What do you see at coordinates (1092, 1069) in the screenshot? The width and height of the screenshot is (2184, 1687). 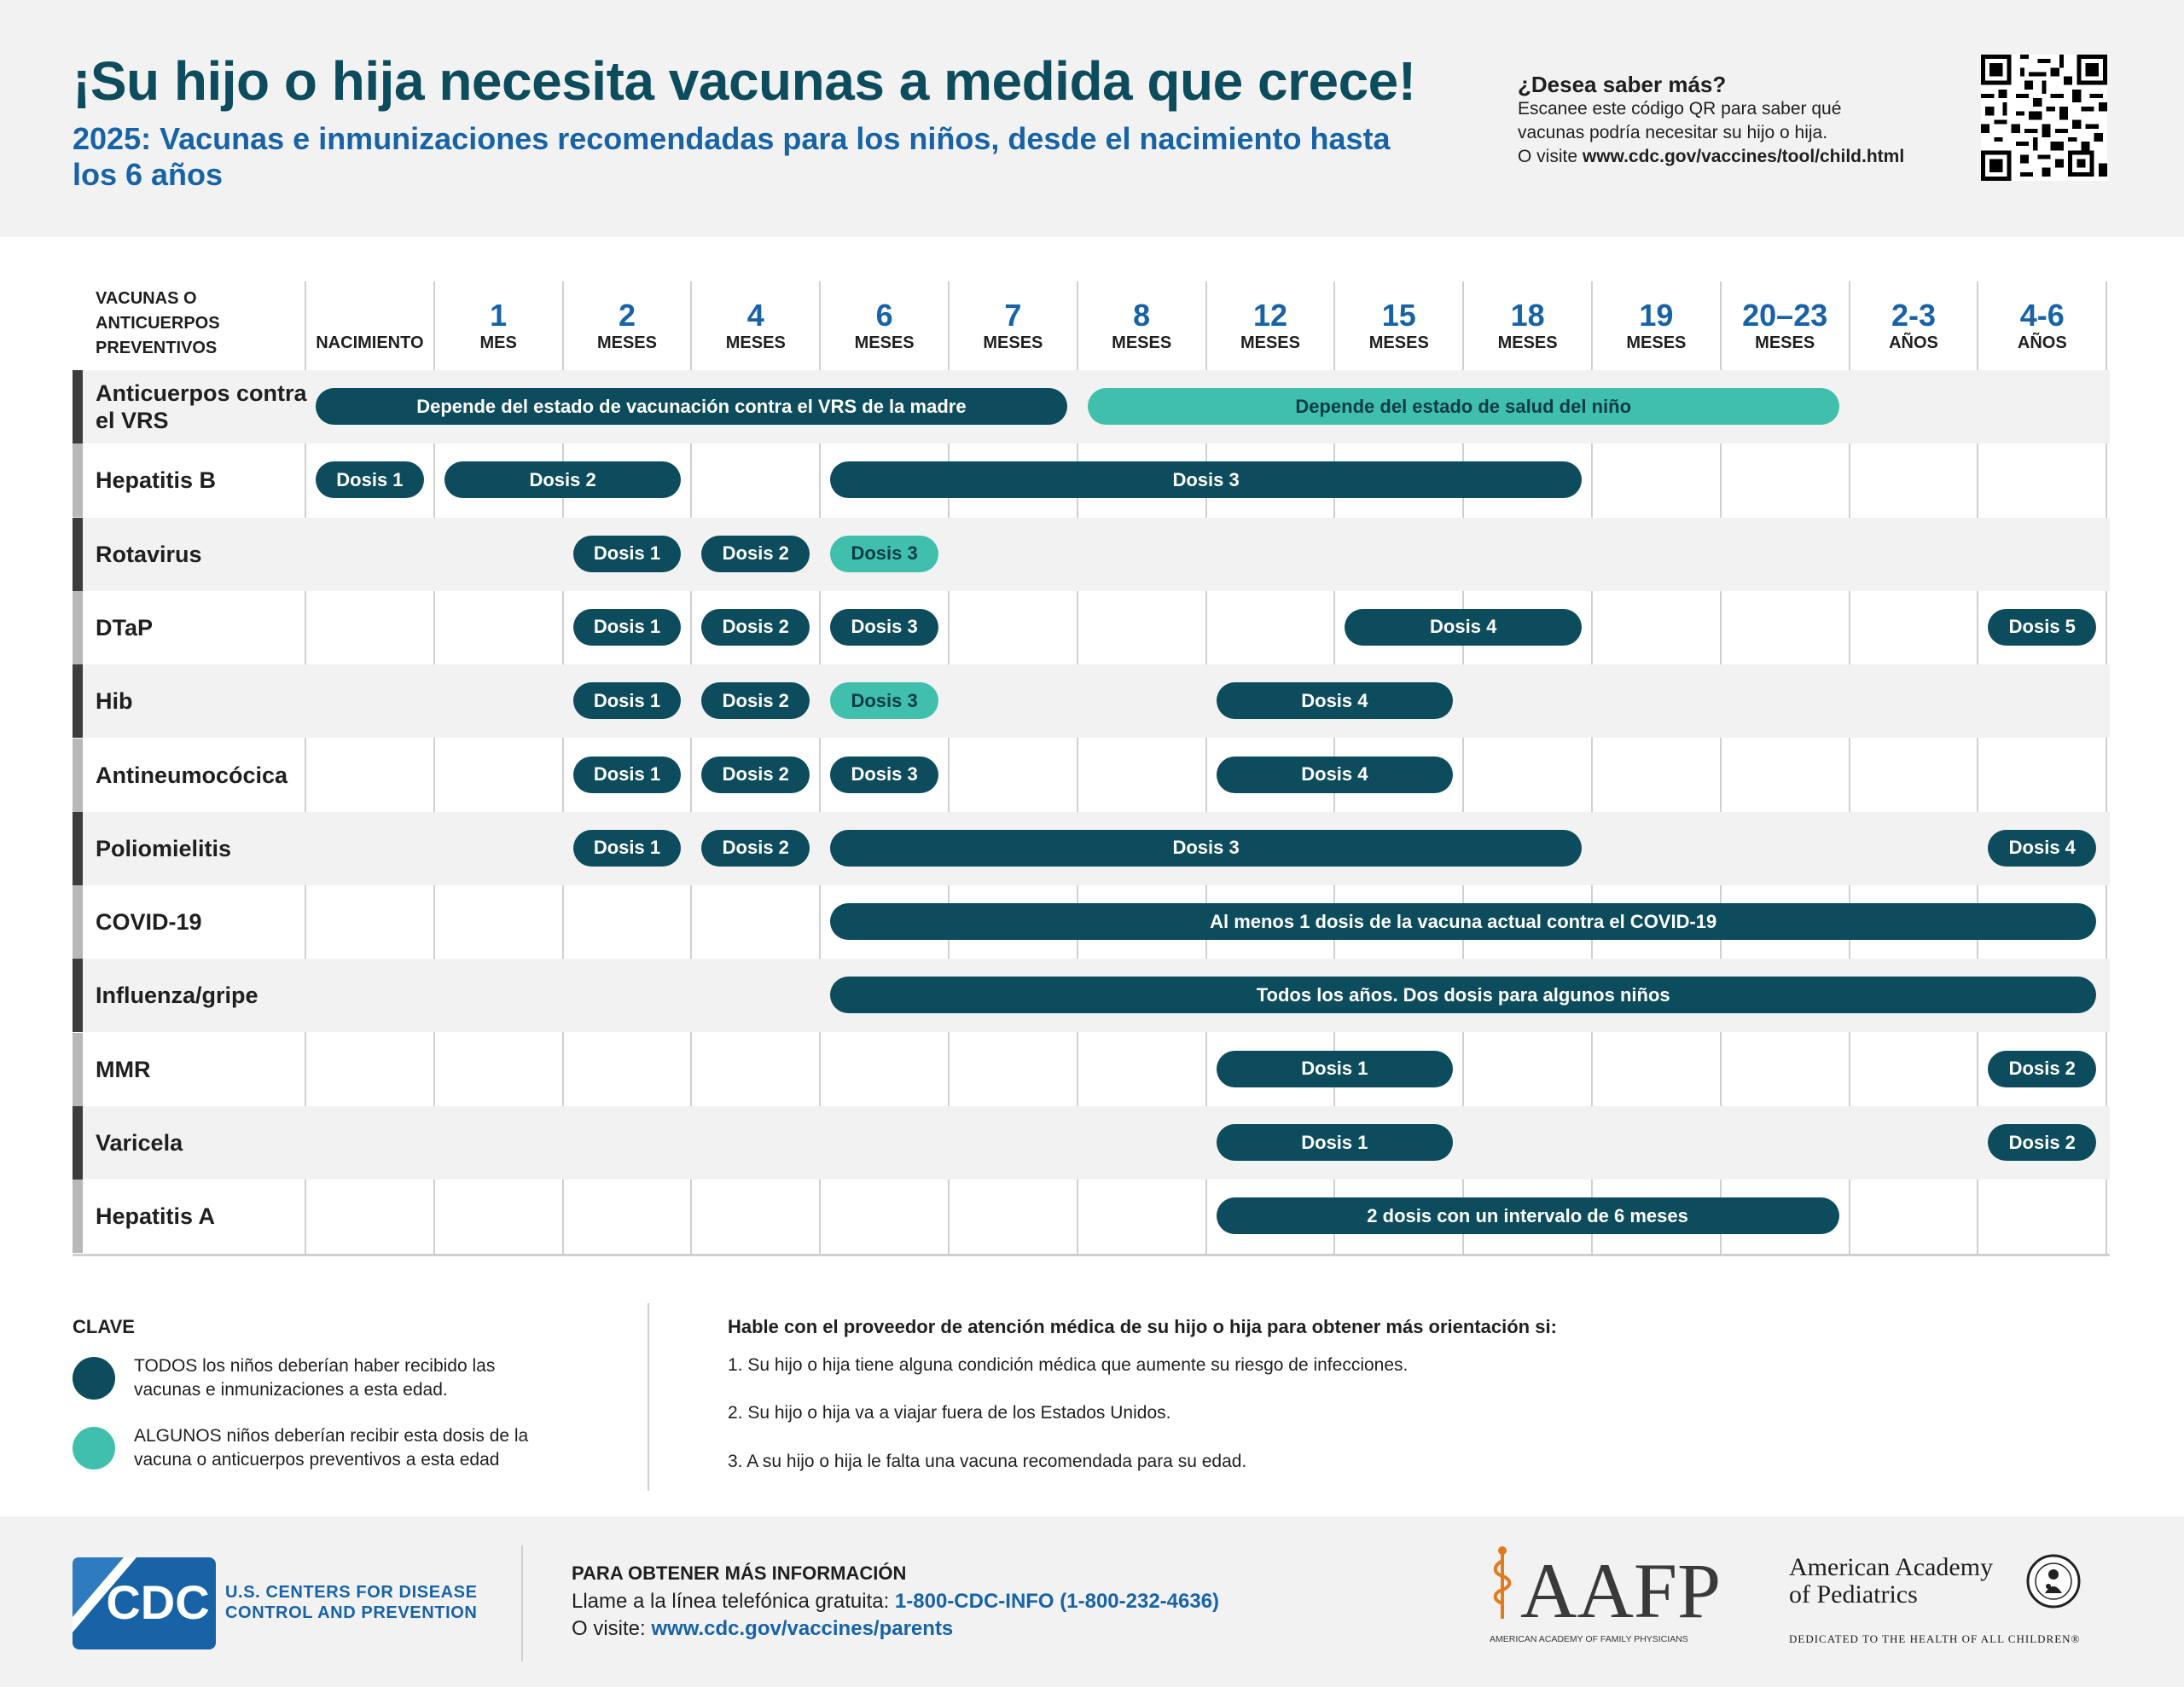 I see `vaccine-row: MMR Dosis 1 Dosis 2` at bounding box center [1092, 1069].